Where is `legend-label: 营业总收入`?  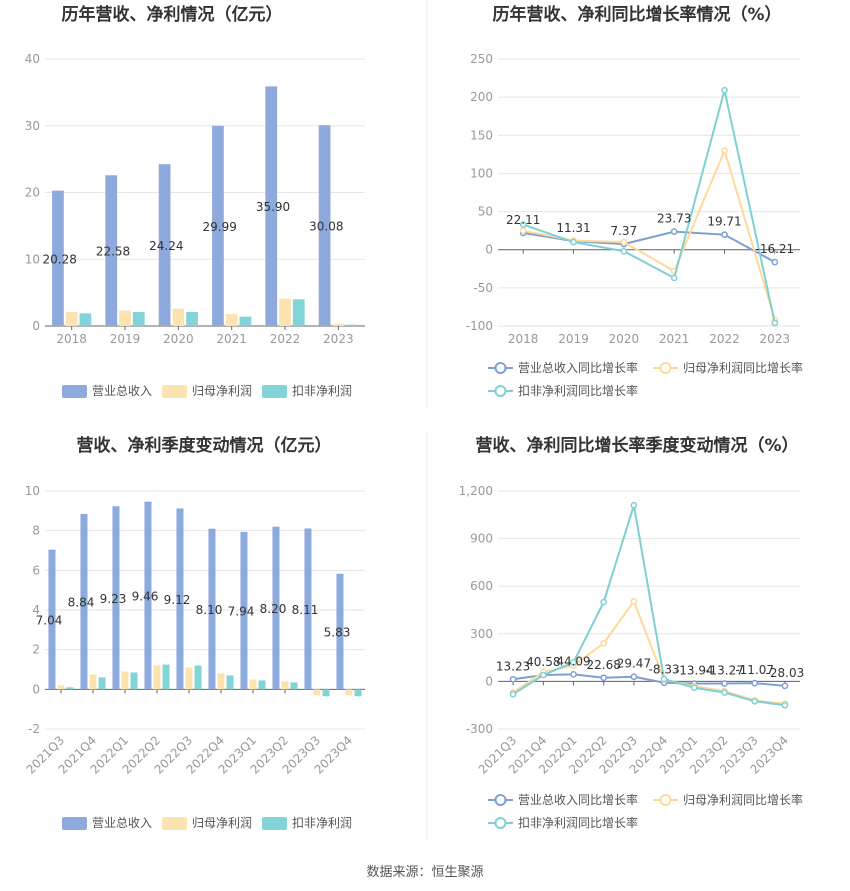 legend-label: 营业总收入 is located at coordinates (122, 823).